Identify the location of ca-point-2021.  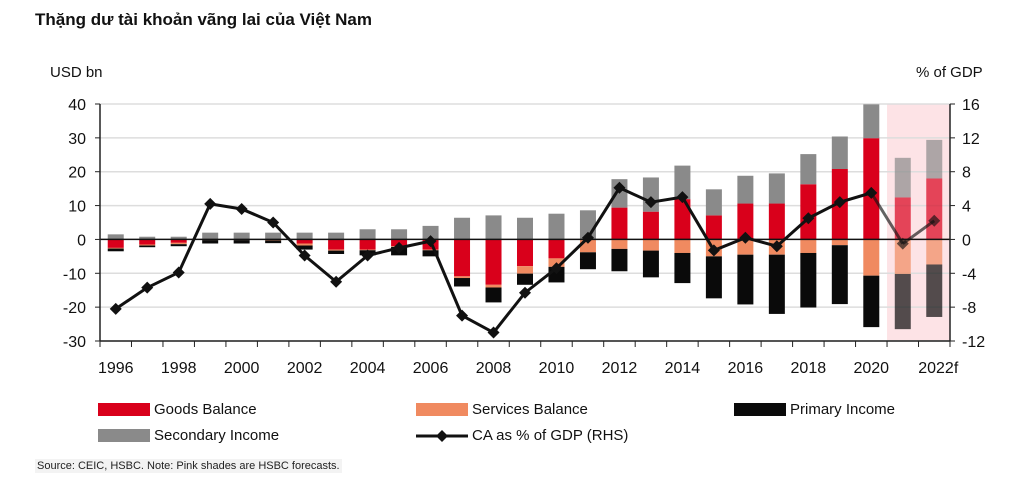
(902, 243).